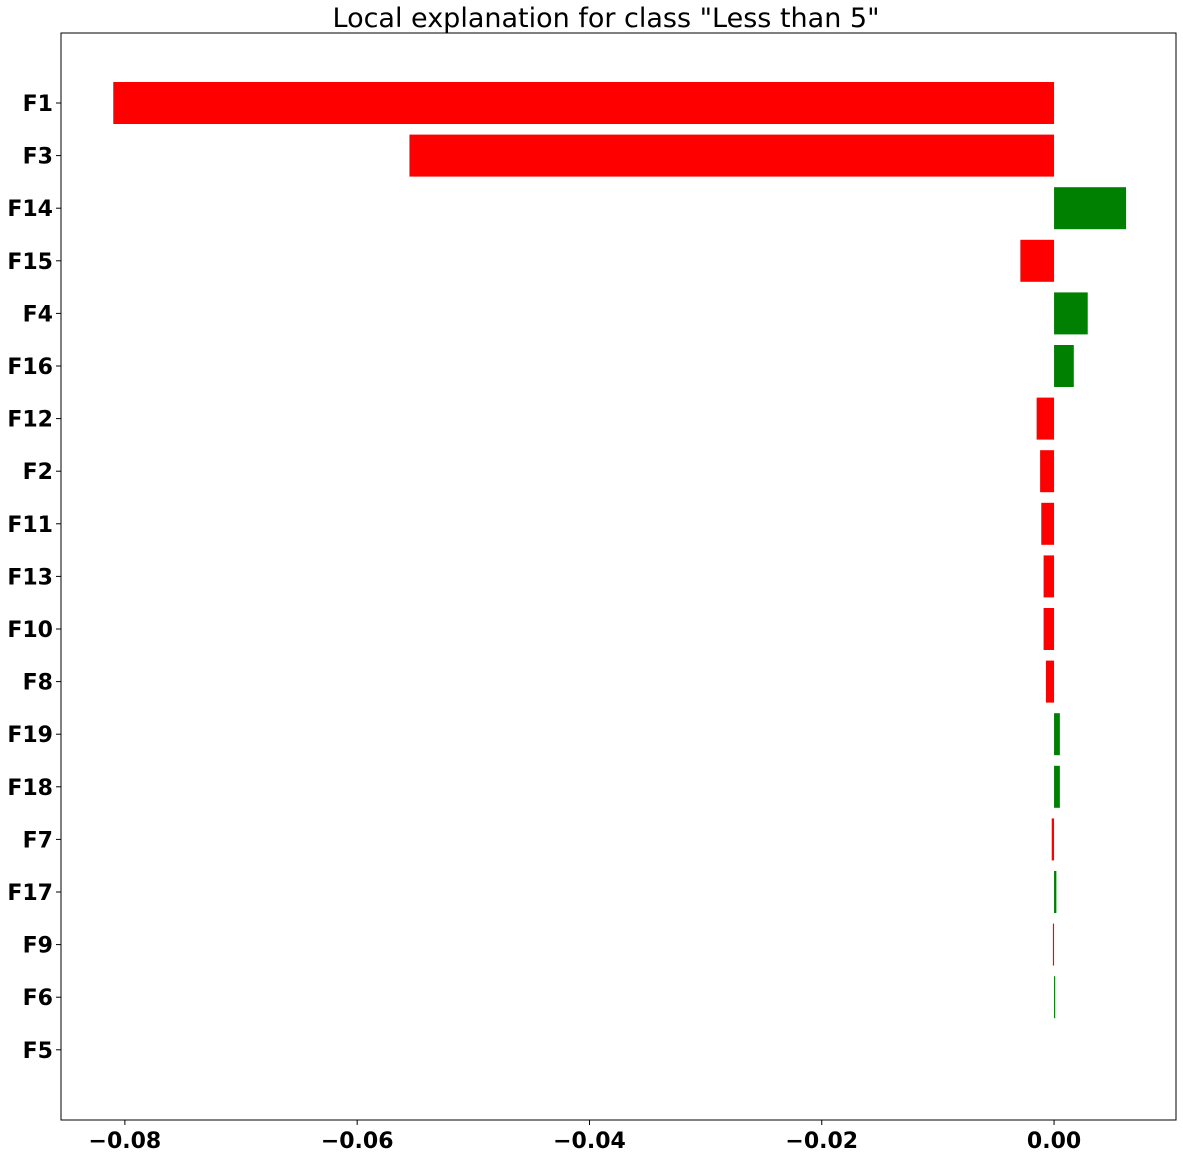 The height and width of the screenshot is (1154, 1183). What do you see at coordinates (357, 1141) in the screenshot?
I see `xtick-label: −0.06` at bounding box center [357, 1141].